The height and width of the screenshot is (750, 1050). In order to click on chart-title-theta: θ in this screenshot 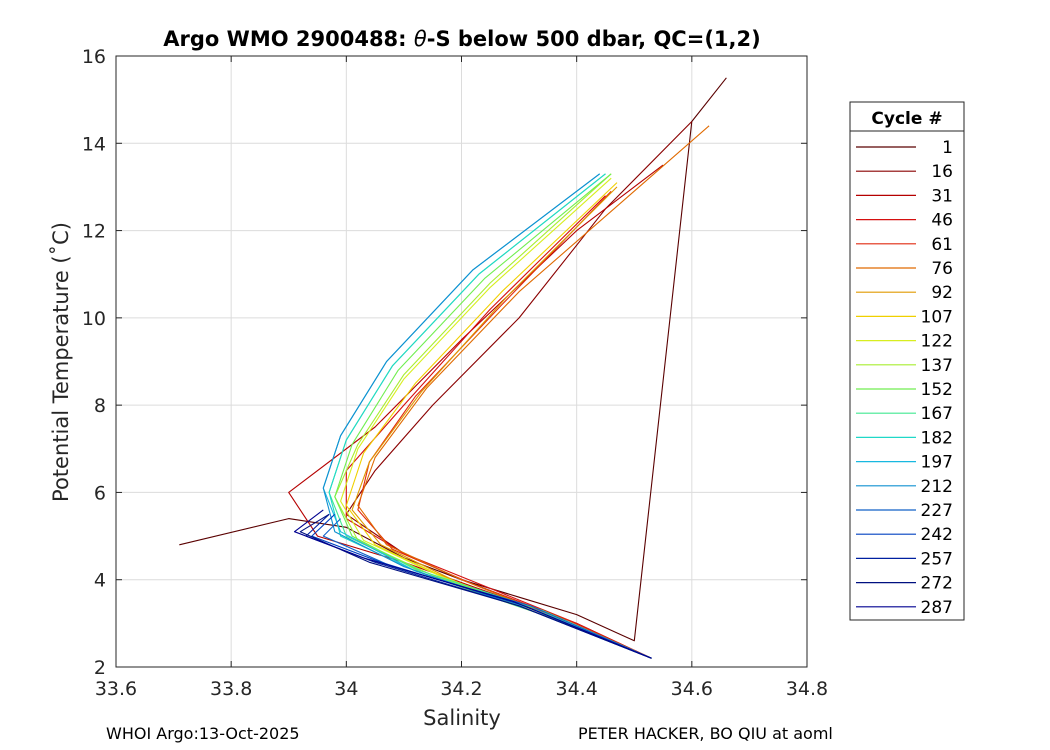, I will do `click(420, 39)`.